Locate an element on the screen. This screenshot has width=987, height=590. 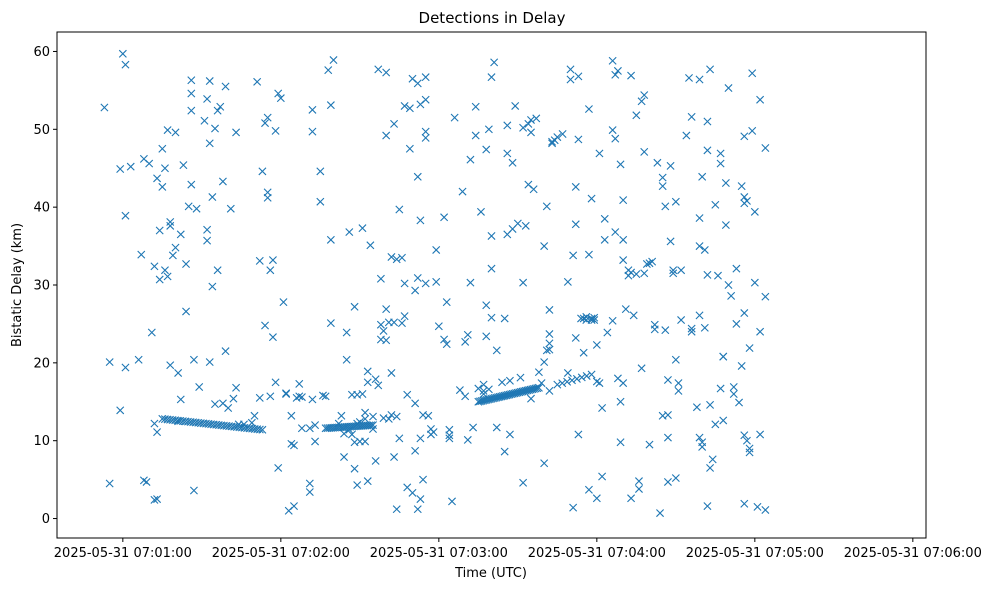
x-tick-label: 2025-05-31 07:01:00 is located at coordinates (123, 553).